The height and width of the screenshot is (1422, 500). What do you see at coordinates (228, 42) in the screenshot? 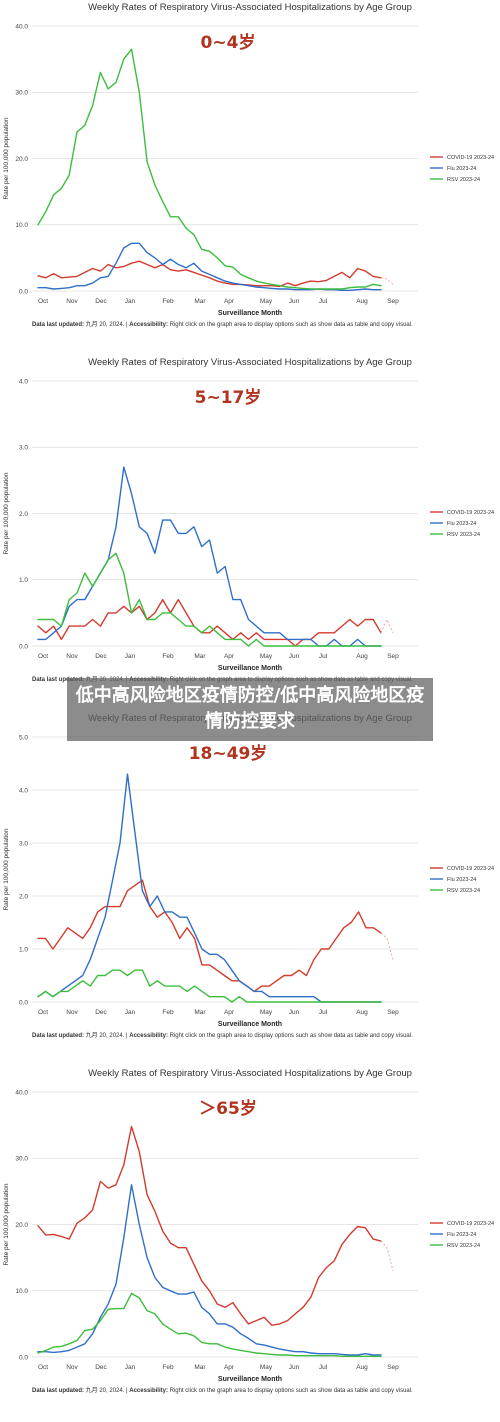
I see `age-group-label: 0~4岁` at bounding box center [228, 42].